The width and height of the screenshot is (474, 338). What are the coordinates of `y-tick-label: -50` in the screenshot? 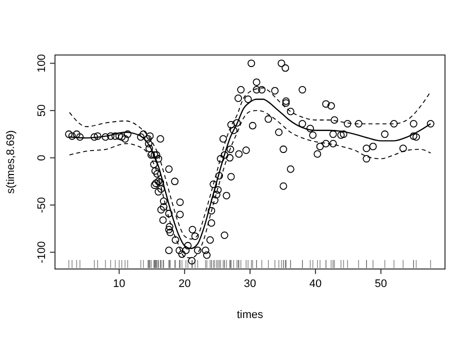 It's located at (42, 205).